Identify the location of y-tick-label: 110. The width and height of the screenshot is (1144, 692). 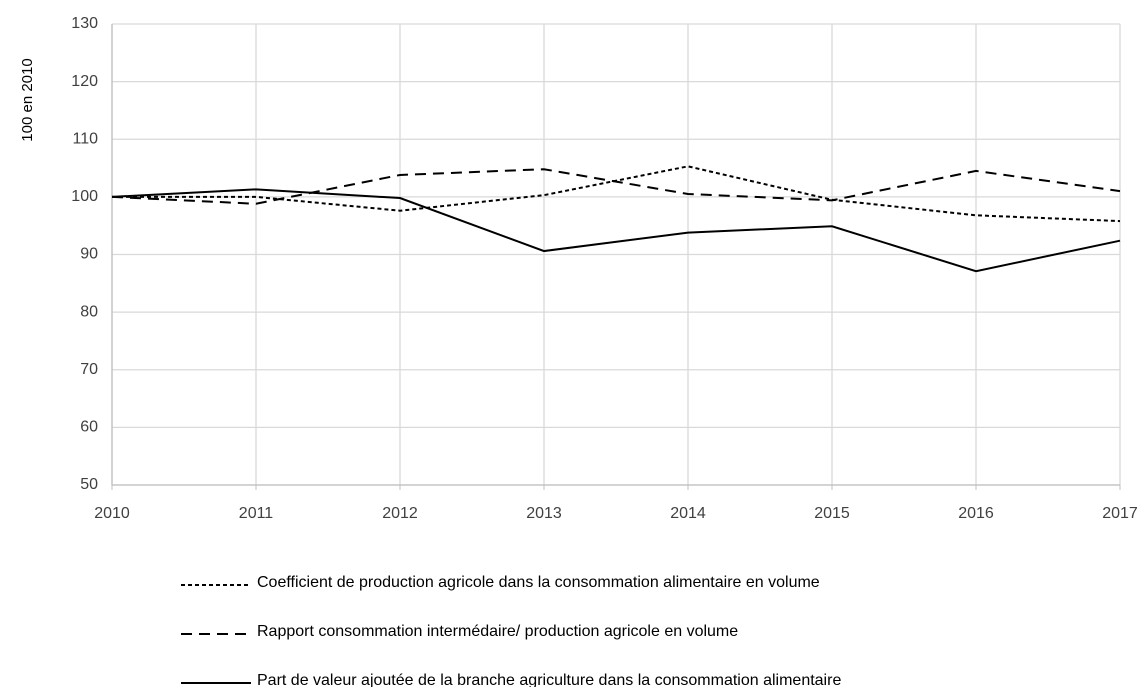
(85, 138).